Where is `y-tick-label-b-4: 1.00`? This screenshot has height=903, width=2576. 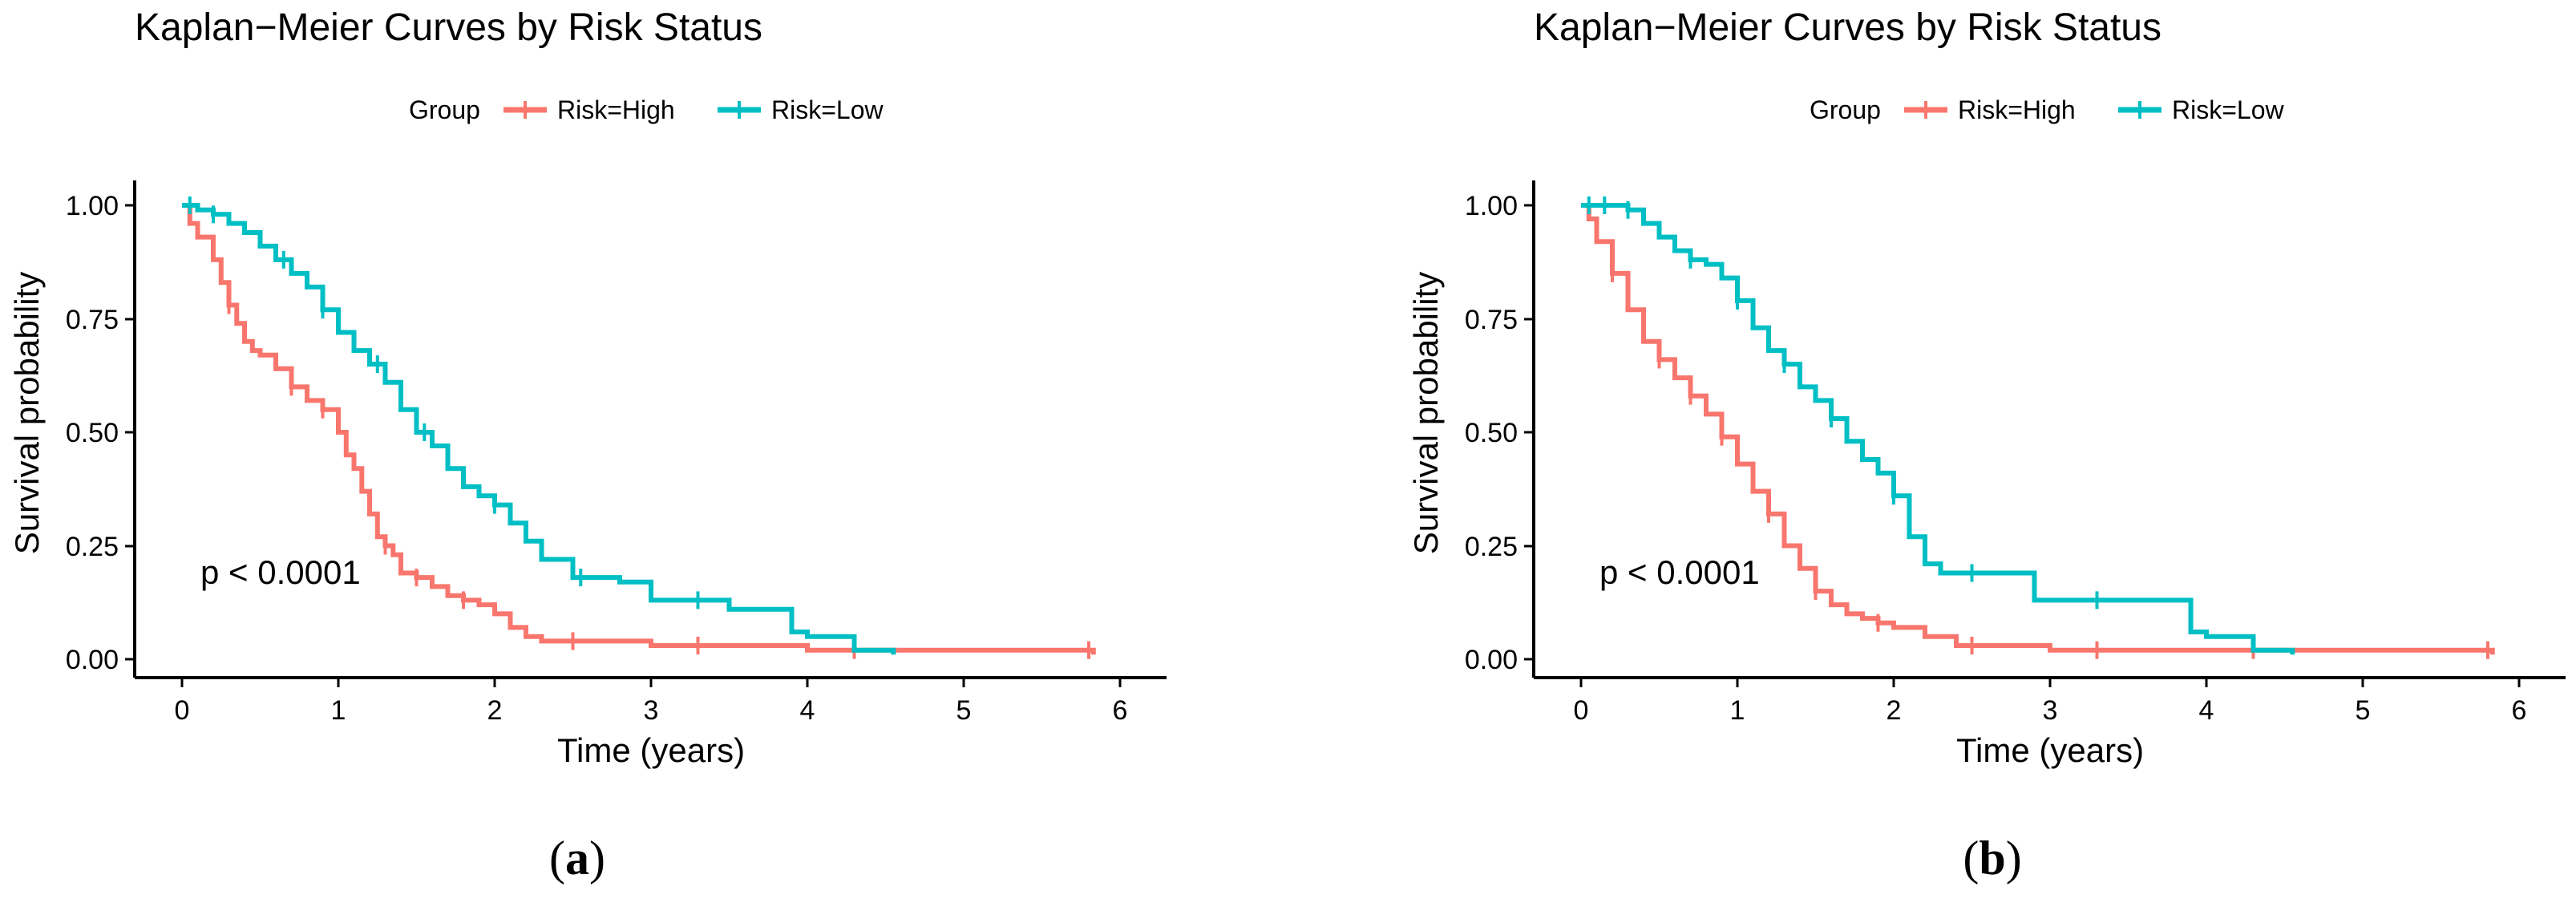 y-tick-label-b-4: 1.00 is located at coordinates (1491, 206).